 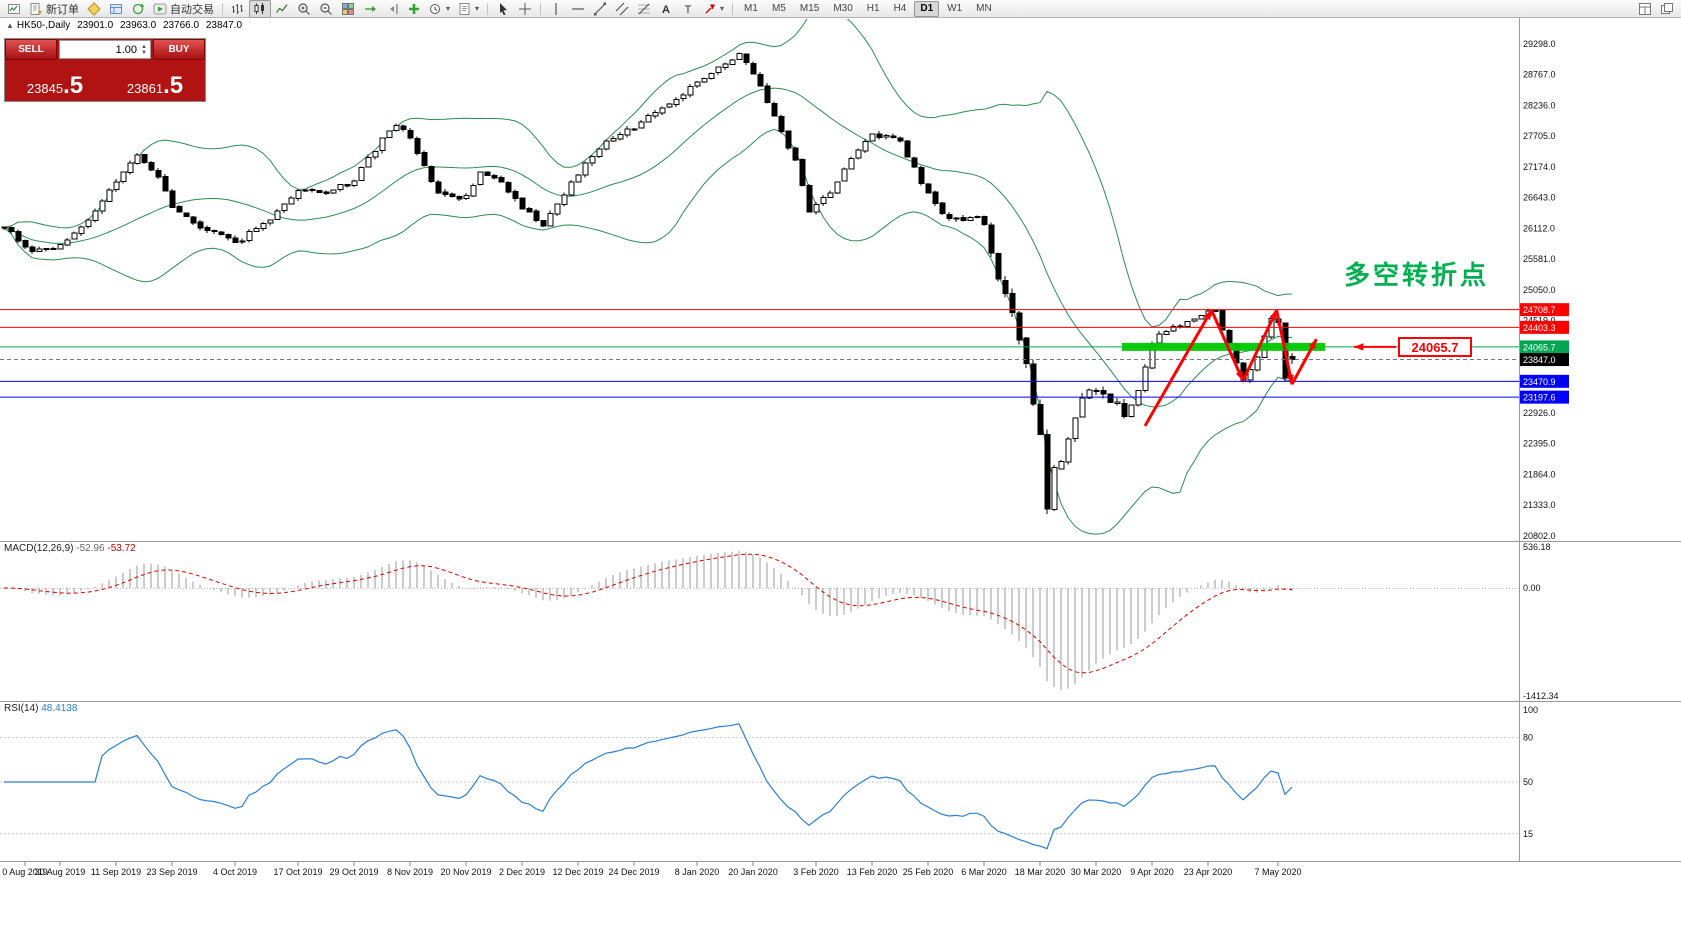 What do you see at coordinates (1667, 9) in the screenshot?
I see `window-cascade-icon` at bounding box center [1667, 9].